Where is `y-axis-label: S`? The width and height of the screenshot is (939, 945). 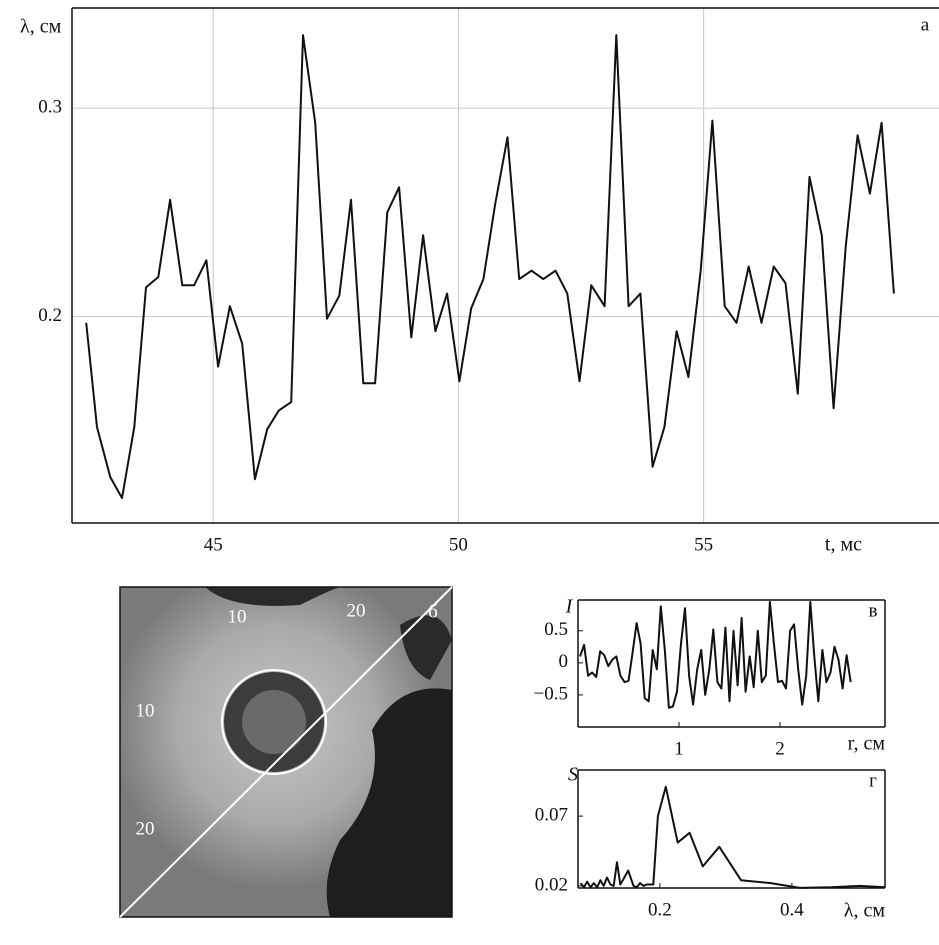 y-axis-label: S is located at coordinates (573, 775).